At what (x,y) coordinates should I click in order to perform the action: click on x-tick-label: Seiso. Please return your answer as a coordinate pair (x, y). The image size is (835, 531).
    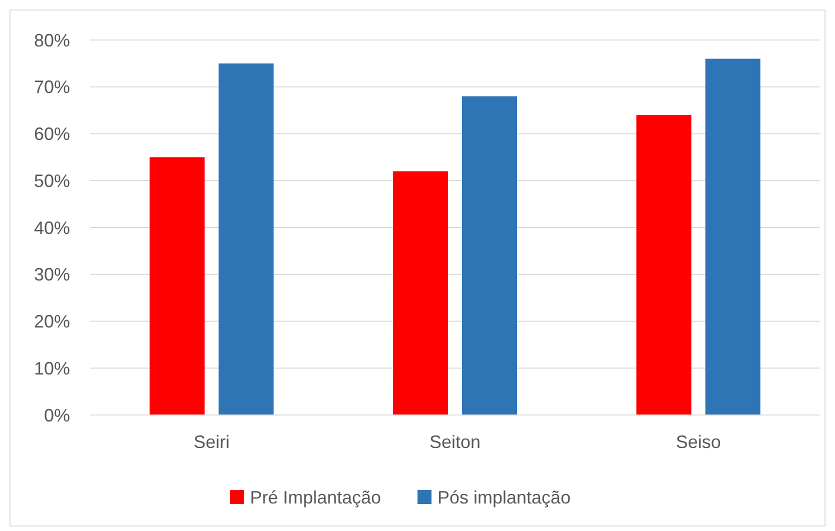
    Looking at the image, I should click on (698, 442).